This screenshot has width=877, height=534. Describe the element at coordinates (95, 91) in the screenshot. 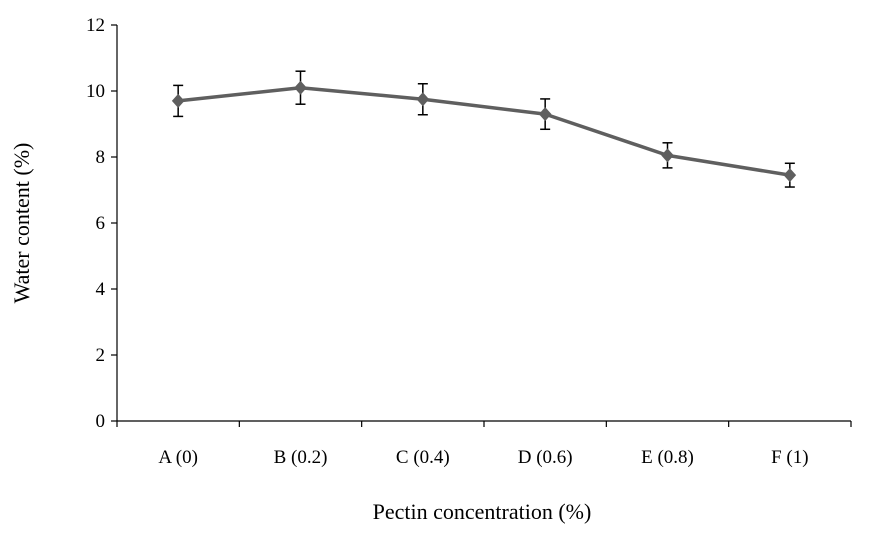

I see `y-tick-label: 10` at that location.